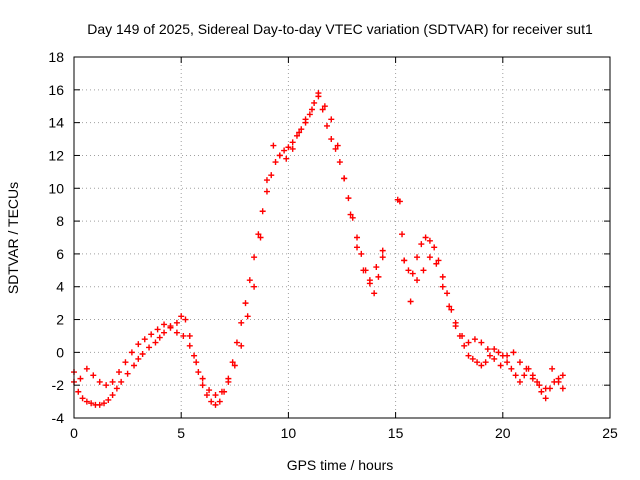 Image resolution: width=640 pixels, height=480 pixels. Describe the element at coordinates (396, 433) in the screenshot. I see `x-tick-label: 15` at that location.